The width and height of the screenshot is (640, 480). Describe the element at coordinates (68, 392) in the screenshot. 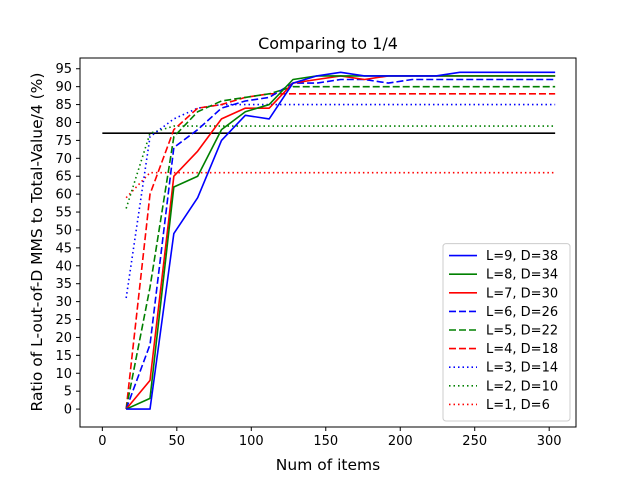

I see `y-tick-label: 5` at that location.